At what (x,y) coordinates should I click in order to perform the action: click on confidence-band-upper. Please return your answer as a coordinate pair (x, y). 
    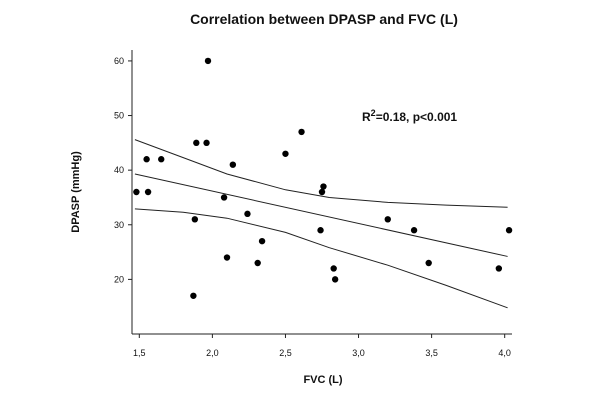
    Looking at the image, I should click on (321, 173).